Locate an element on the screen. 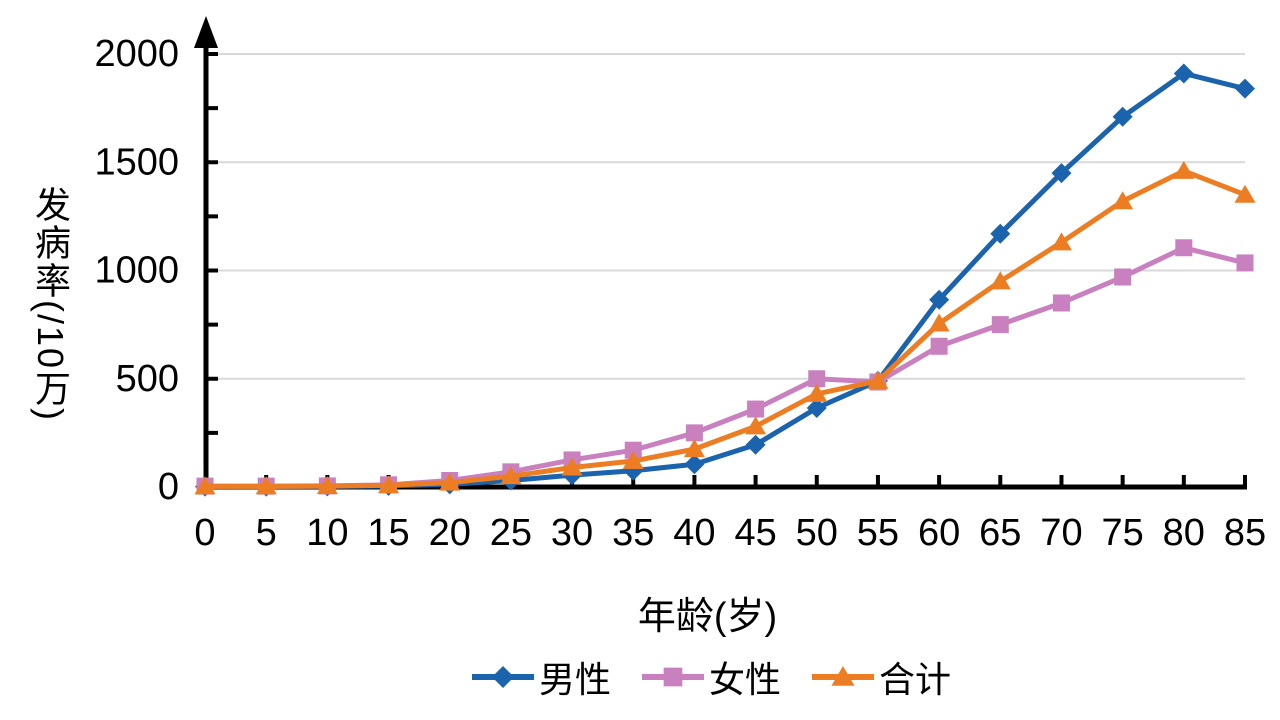 The image size is (1280, 720). x-tick-label-55: 55 is located at coordinates (878, 533).